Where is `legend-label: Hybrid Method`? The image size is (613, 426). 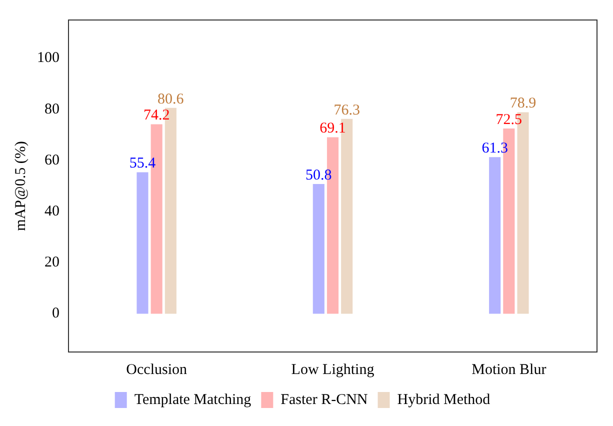
legend-label: Hybrid Method is located at coordinates (444, 400).